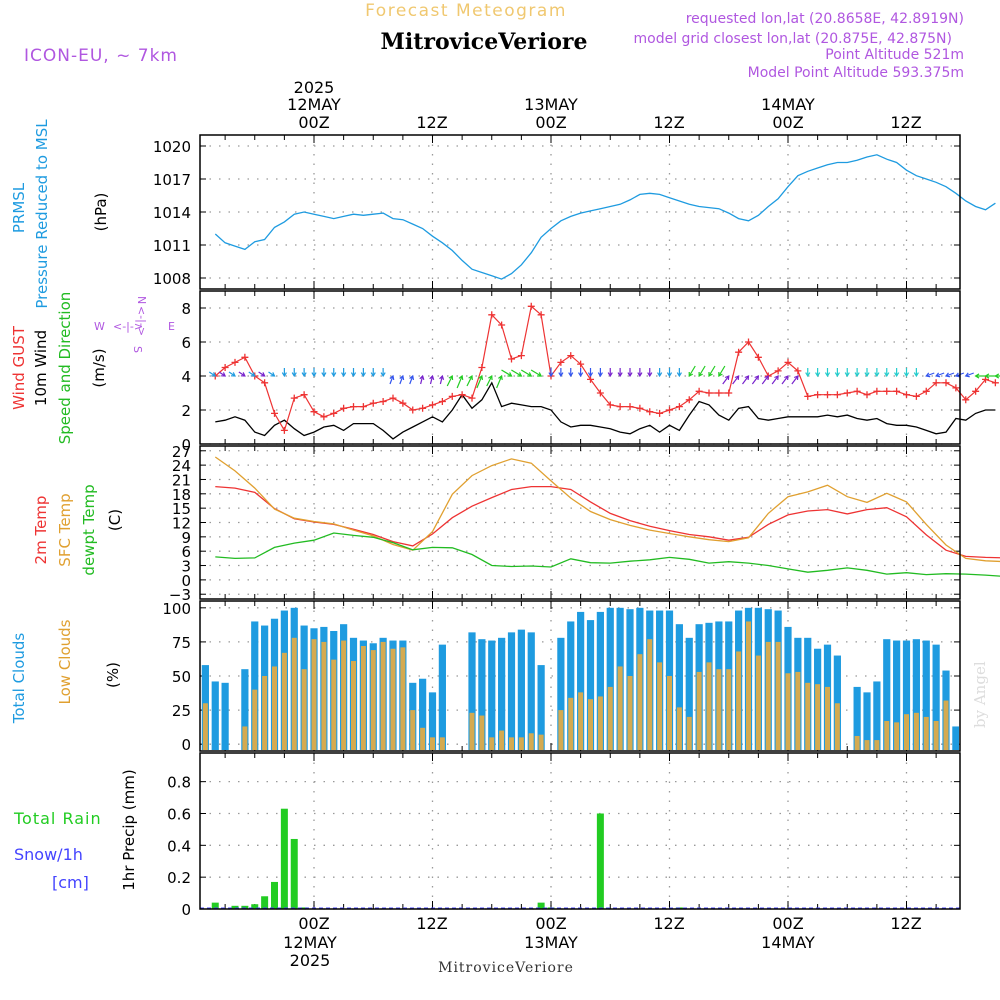 The height and width of the screenshot is (1000, 1000). I want to click on pressure-label-msl: Pressure Reduced to MSL, so click(42, 214).